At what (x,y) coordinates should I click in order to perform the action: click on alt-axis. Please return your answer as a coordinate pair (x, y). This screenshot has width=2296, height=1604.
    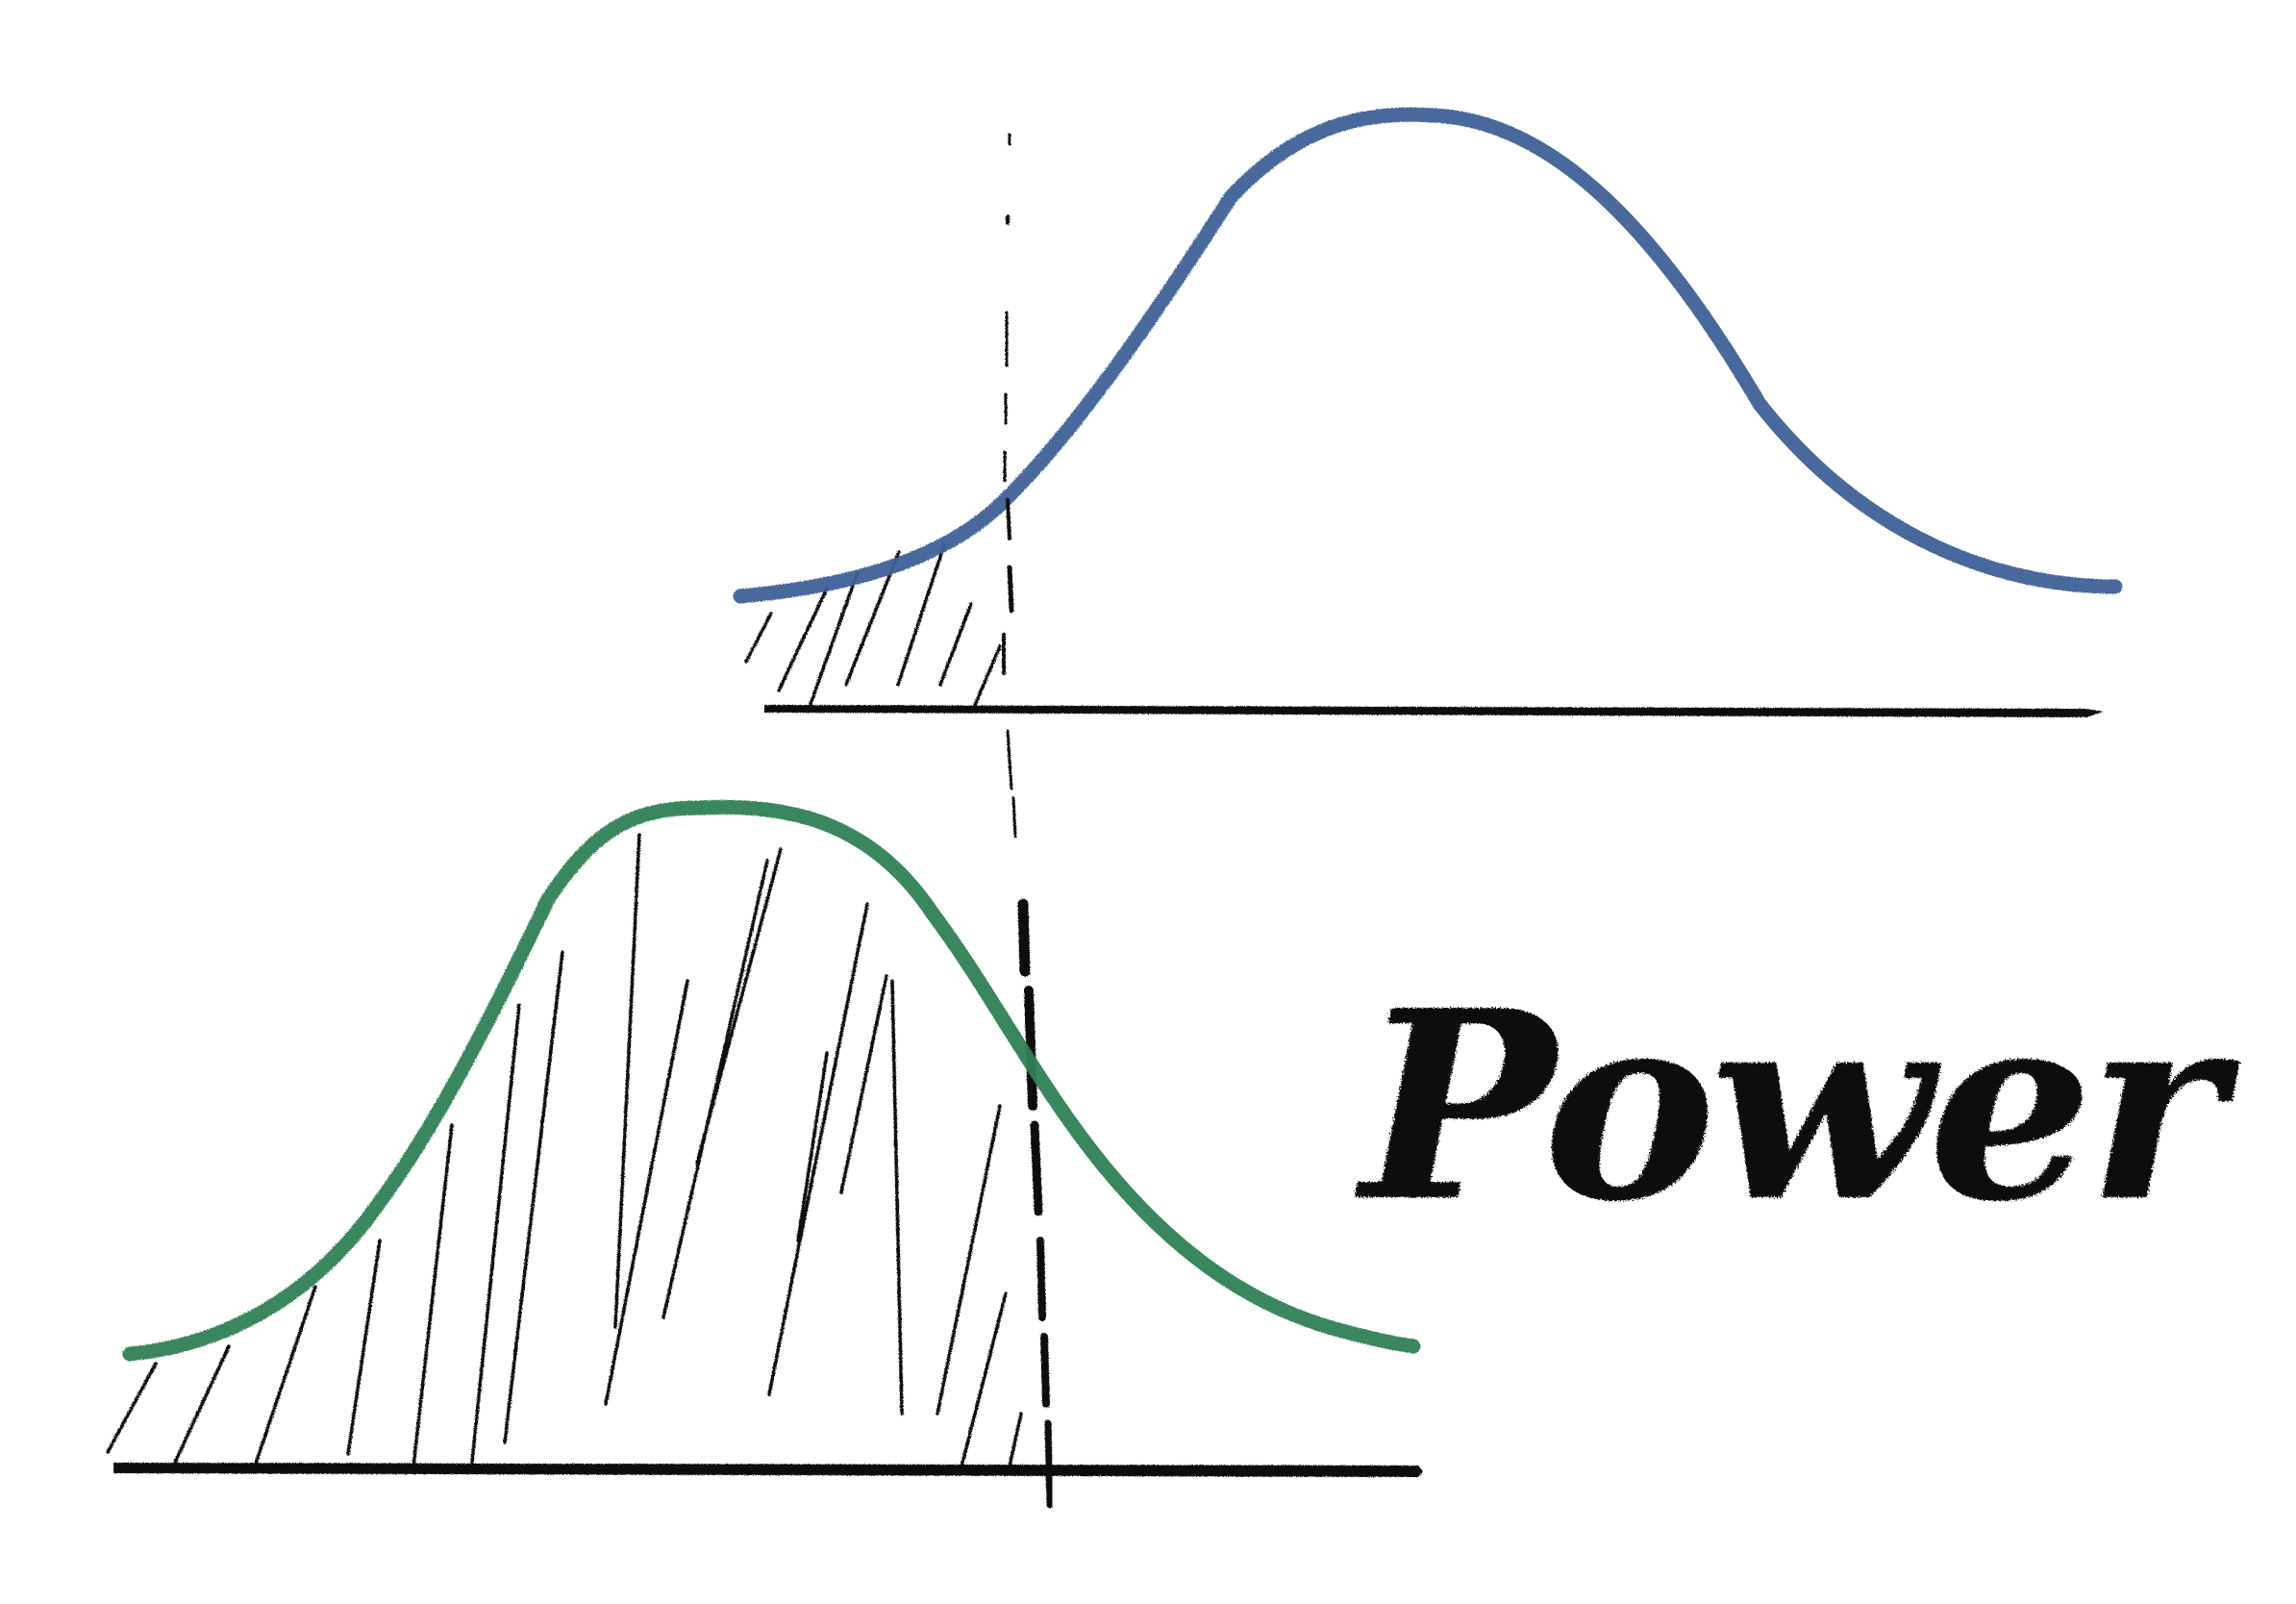
    Looking at the image, I should click on (768, 1470).